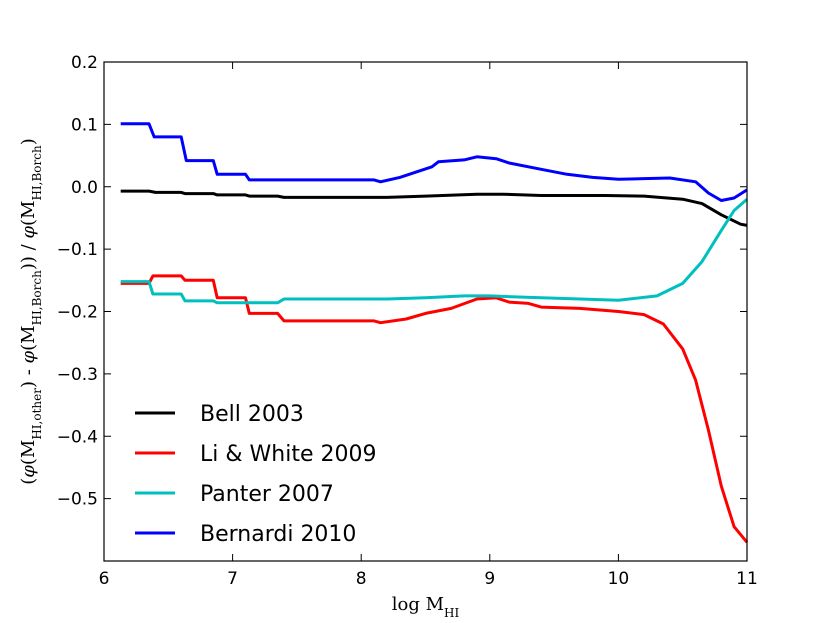 The width and height of the screenshot is (830, 623). What do you see at coordinates (747, 579) in the screenshot?
I see `x-tick-label: 11` at bounding box center [747, 579].